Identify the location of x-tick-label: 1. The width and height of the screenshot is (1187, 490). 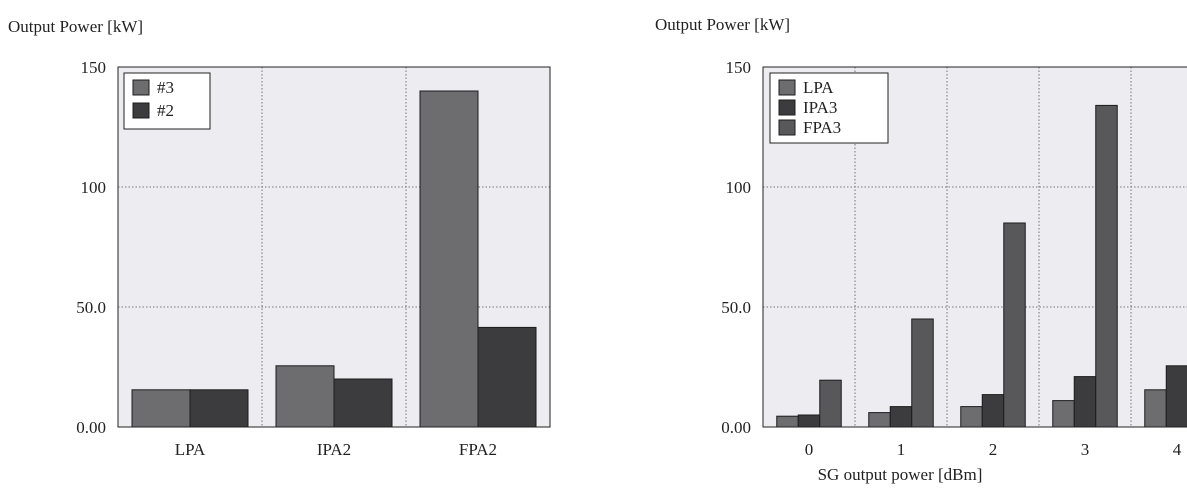
(901, 449).